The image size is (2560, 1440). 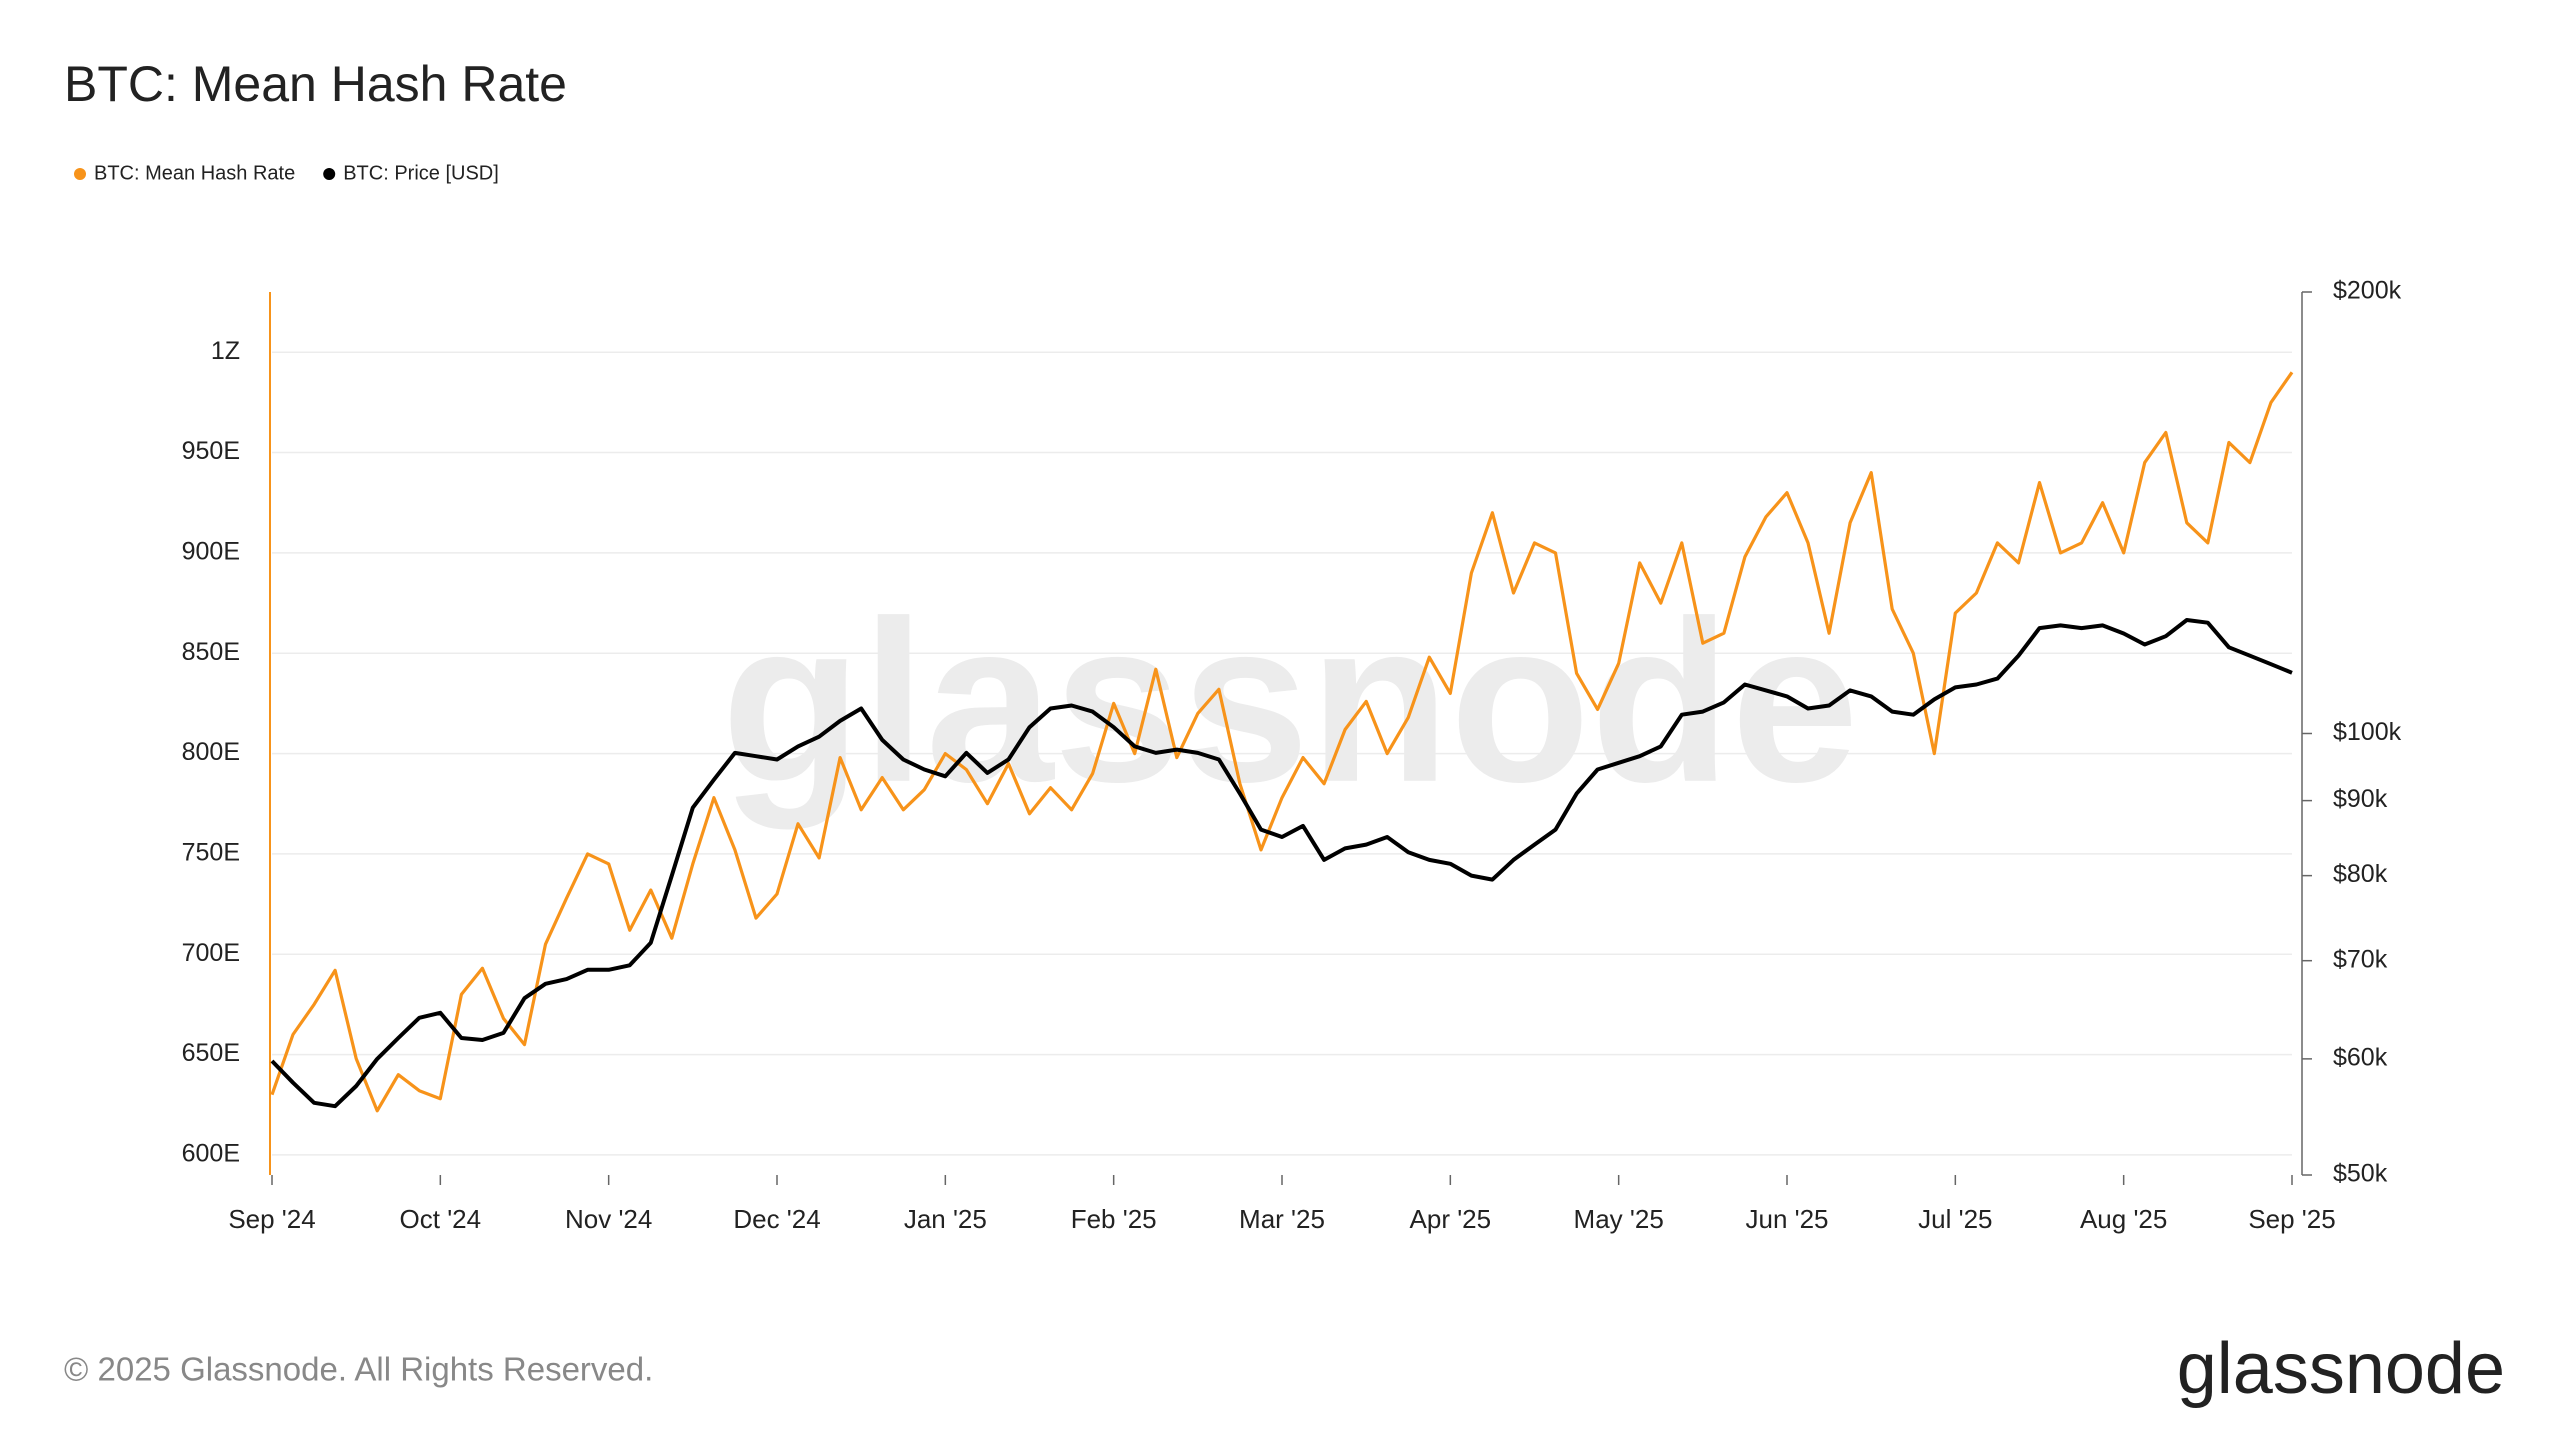 What do you see at coordinates (2367, 291) in the screenshot?
I see `y2-tick-label: $200k` at bounding box center [2367, 291].